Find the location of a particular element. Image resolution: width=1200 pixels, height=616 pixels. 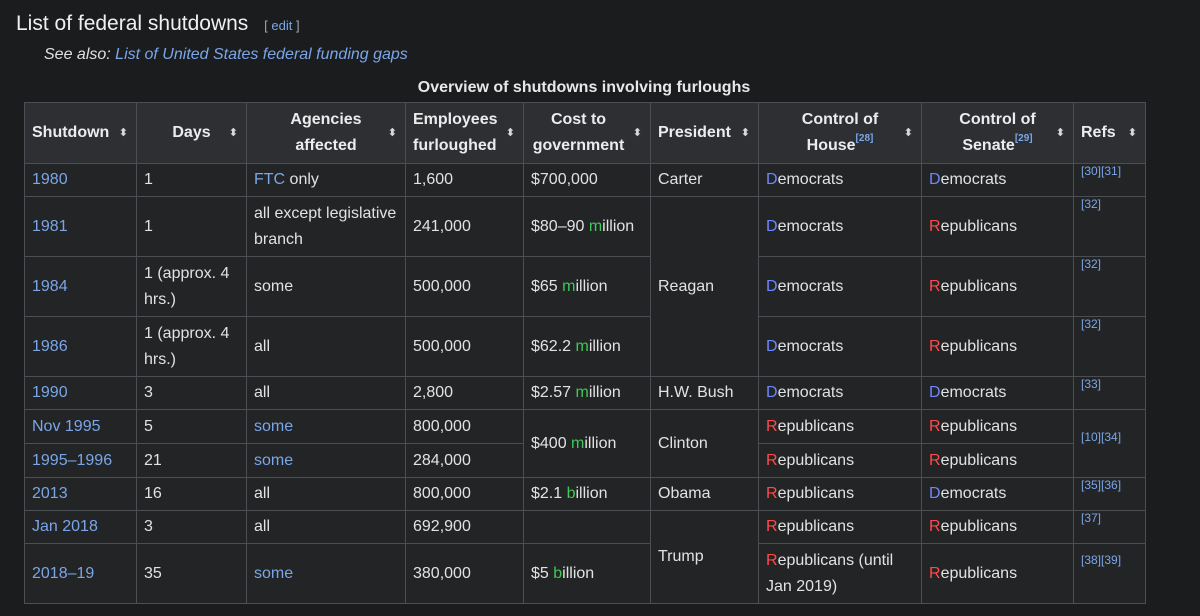

col-house: Control of House[28] ⬍ is located at coordinates (840, 133).